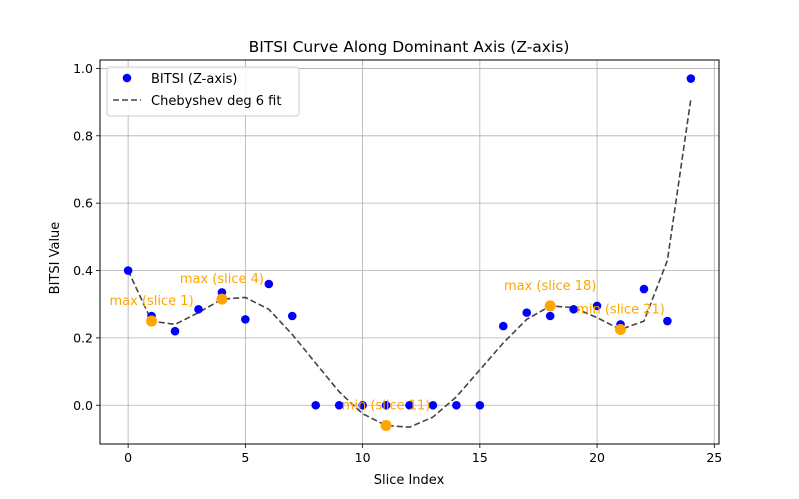  I want to click on y-tick-label: 1.0, so click(83, 68).